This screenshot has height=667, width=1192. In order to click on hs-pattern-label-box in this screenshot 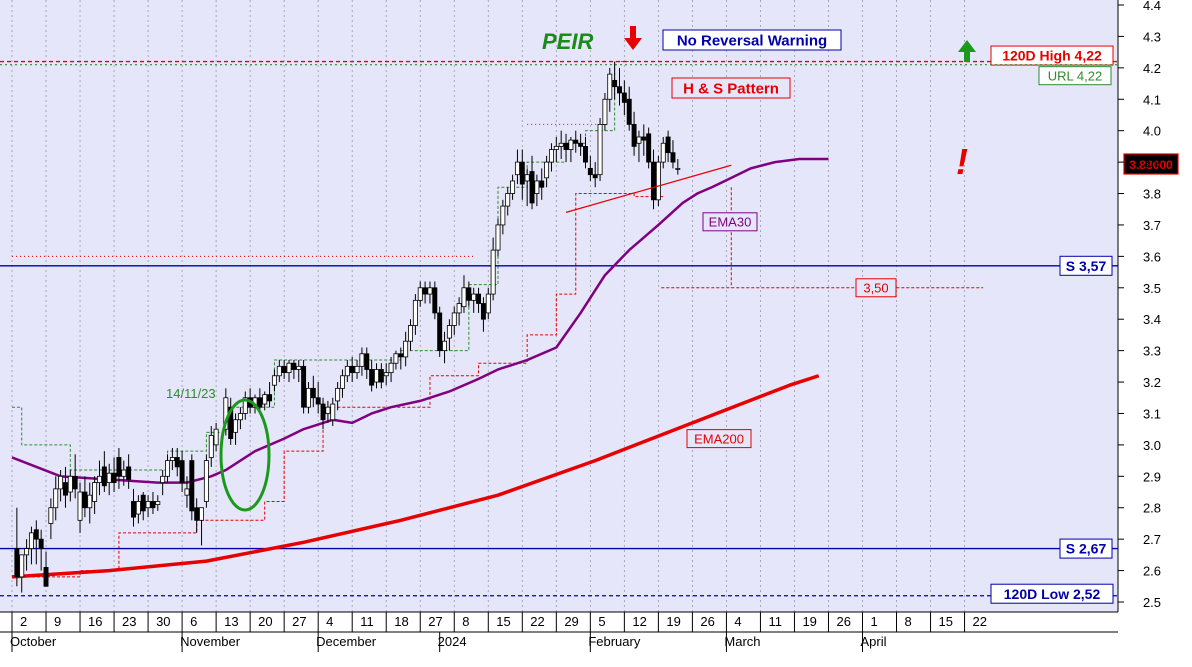, I will do `click(731, 88)`.